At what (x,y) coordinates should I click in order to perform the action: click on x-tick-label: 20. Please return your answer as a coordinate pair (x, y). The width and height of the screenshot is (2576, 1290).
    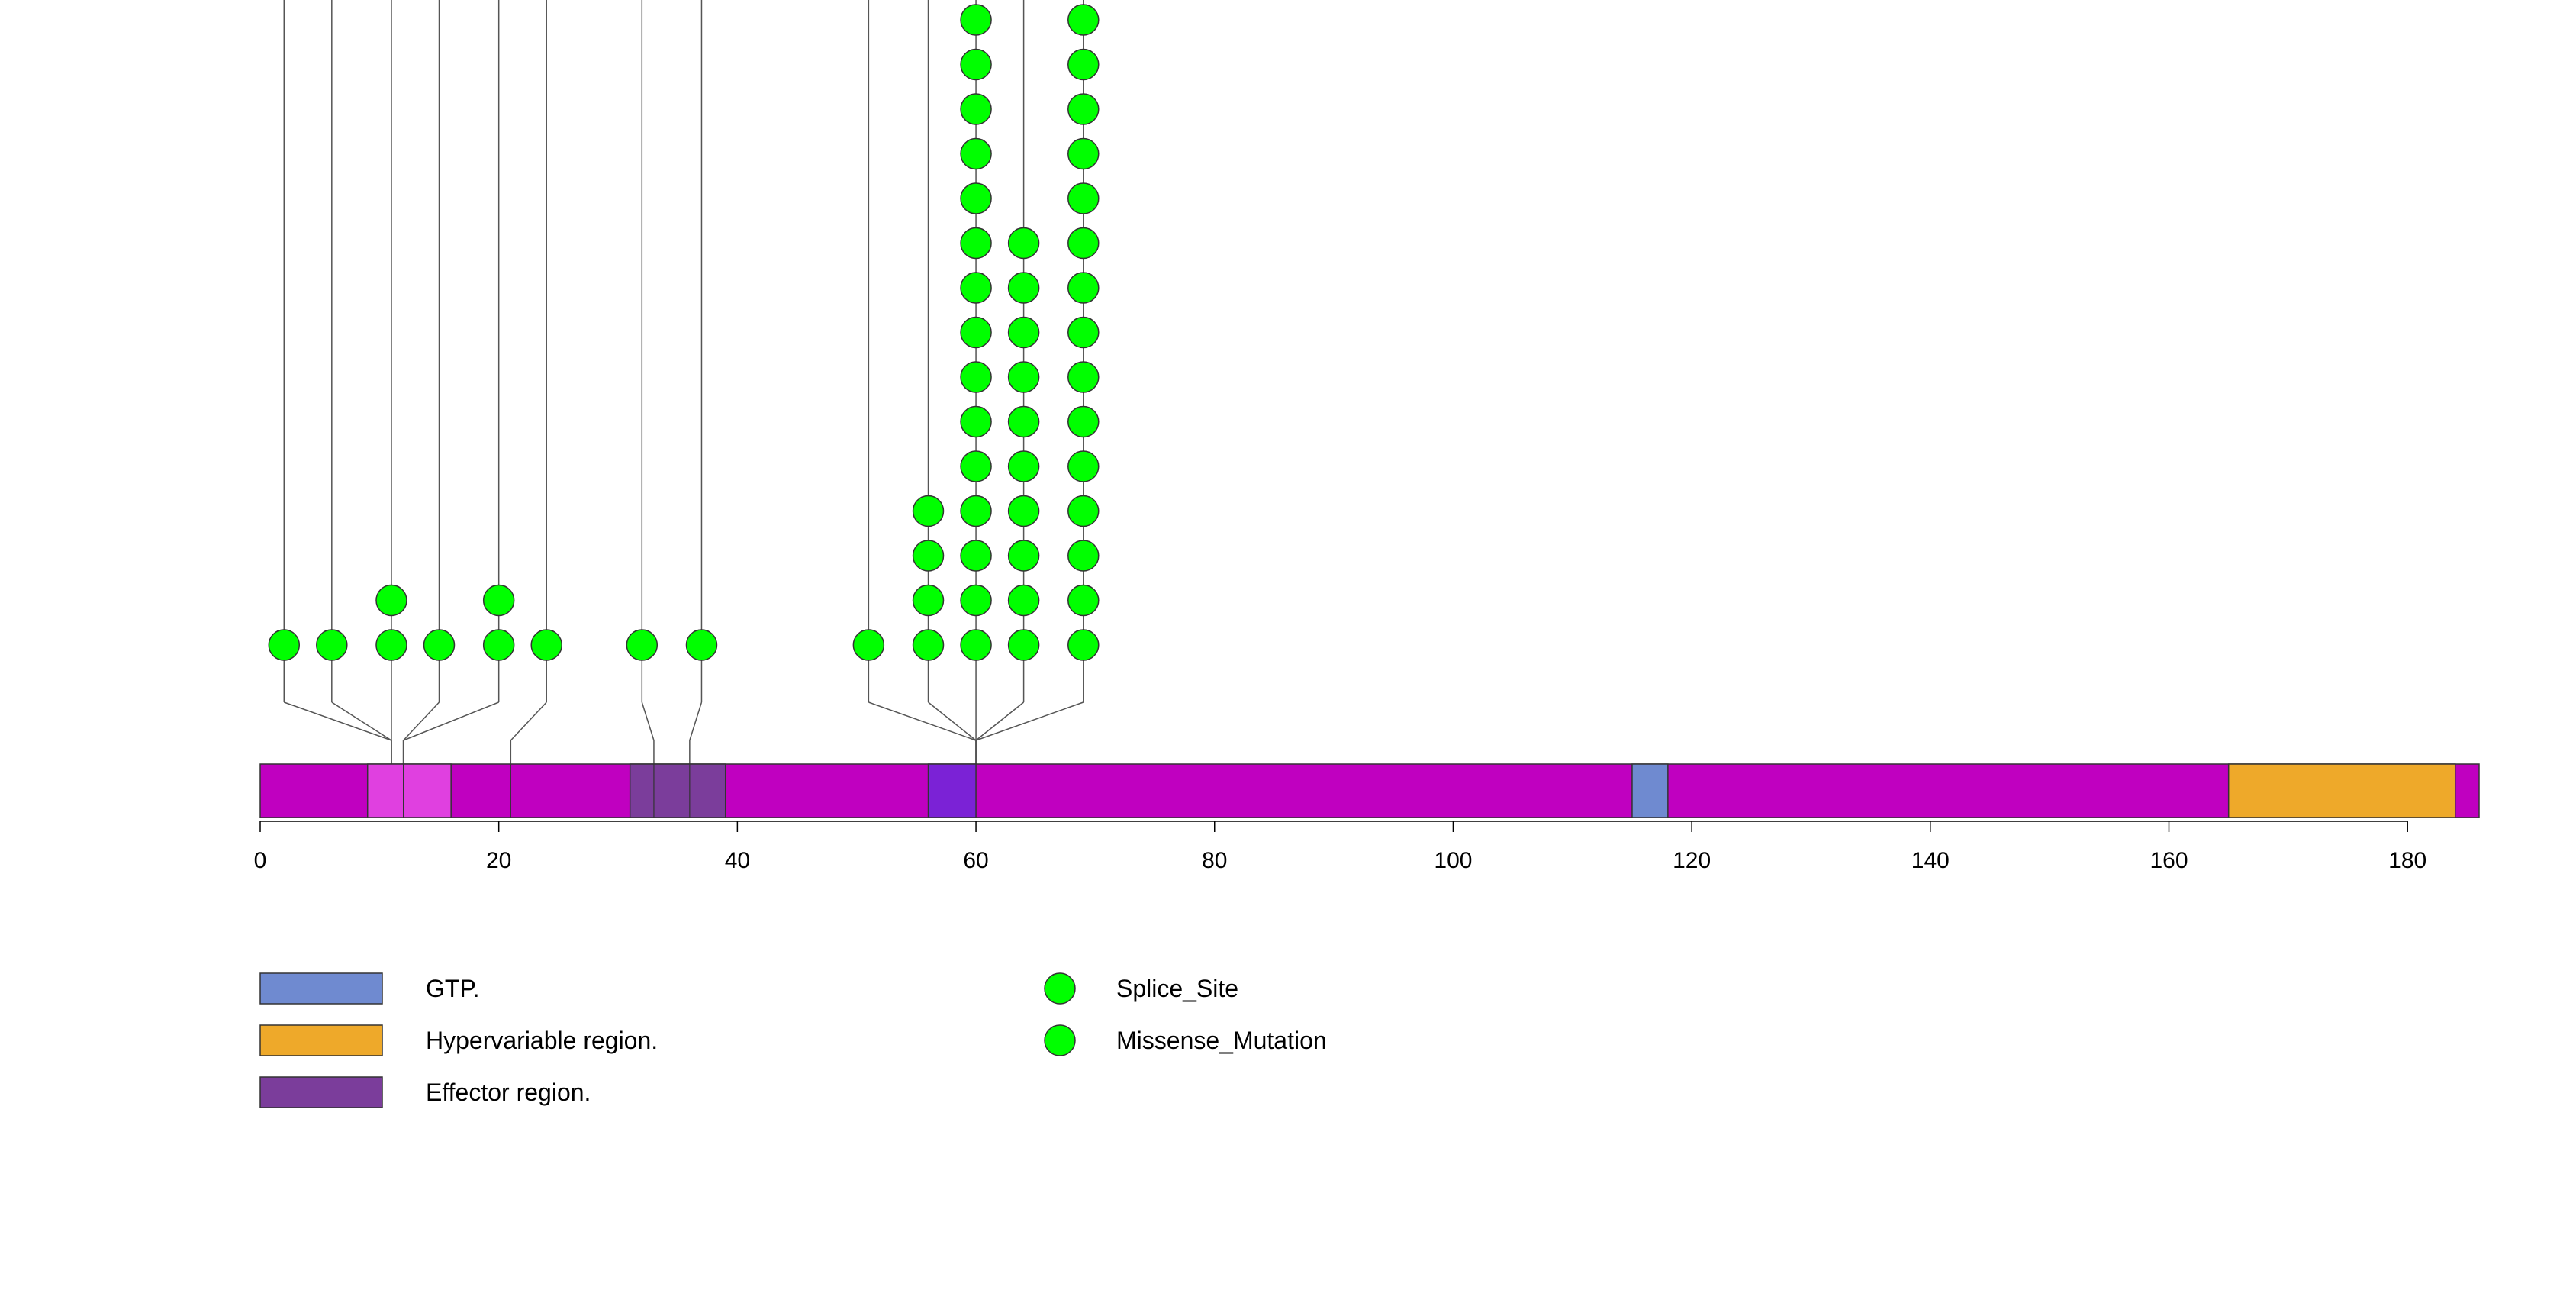
    Looking at the image, I should click on (498, 860).